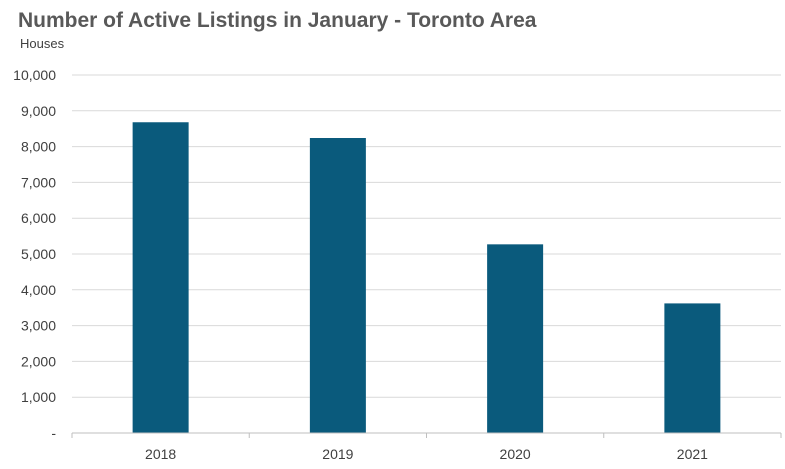 This screenshot has width=785, height=469. Describe the element at coordinates (692, 368) in the screenshot. I see `bar-2021` at that location.